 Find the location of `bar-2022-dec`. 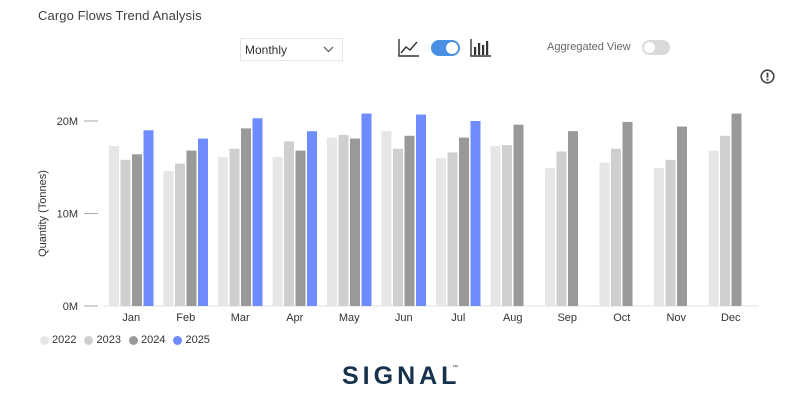

bar-2022-dec is located at coordinates (713, 228).